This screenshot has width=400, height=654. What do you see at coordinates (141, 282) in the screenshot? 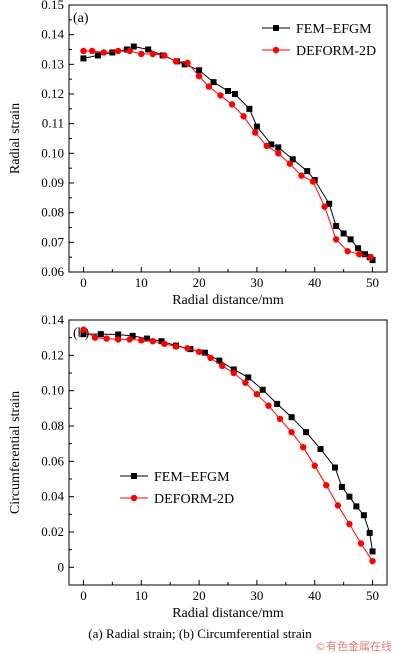
I see `x-tick-label: 10` at bounding box center [141, 282].